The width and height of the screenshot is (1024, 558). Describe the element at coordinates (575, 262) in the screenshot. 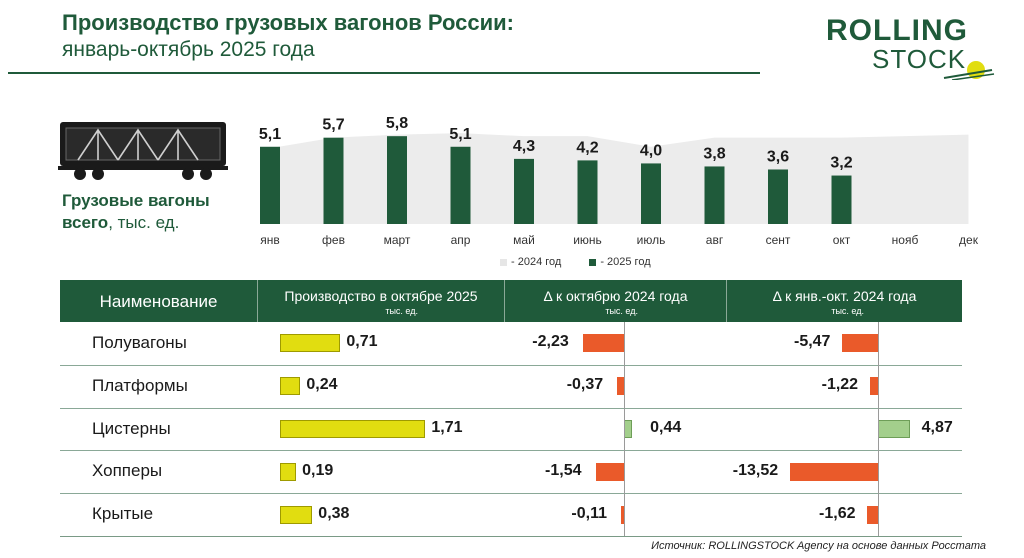

I see `chart-legend: - 2024 год - 2025 год` at that location.